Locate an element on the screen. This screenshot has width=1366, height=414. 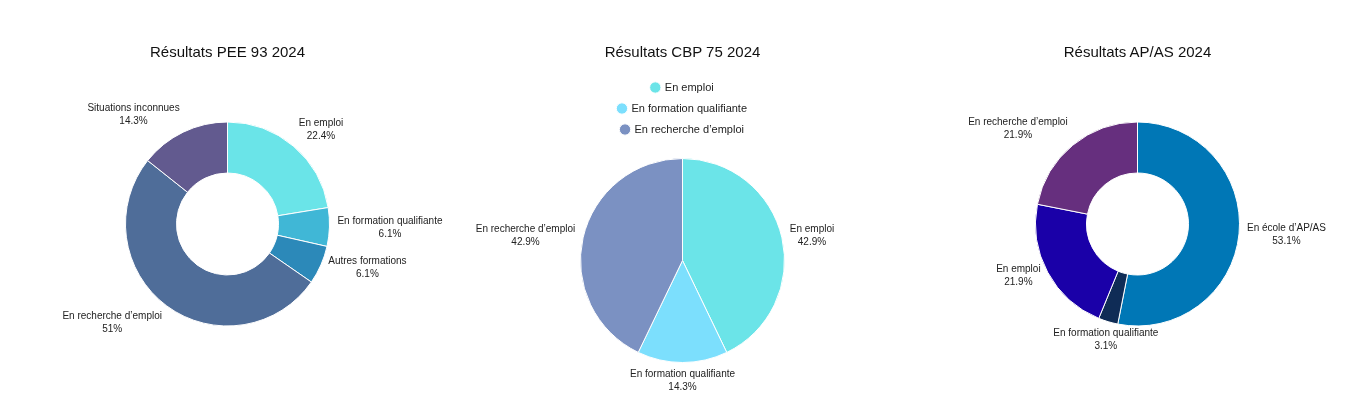
legend-label: En recherche d’emploi is located at coordinates (689, 128).